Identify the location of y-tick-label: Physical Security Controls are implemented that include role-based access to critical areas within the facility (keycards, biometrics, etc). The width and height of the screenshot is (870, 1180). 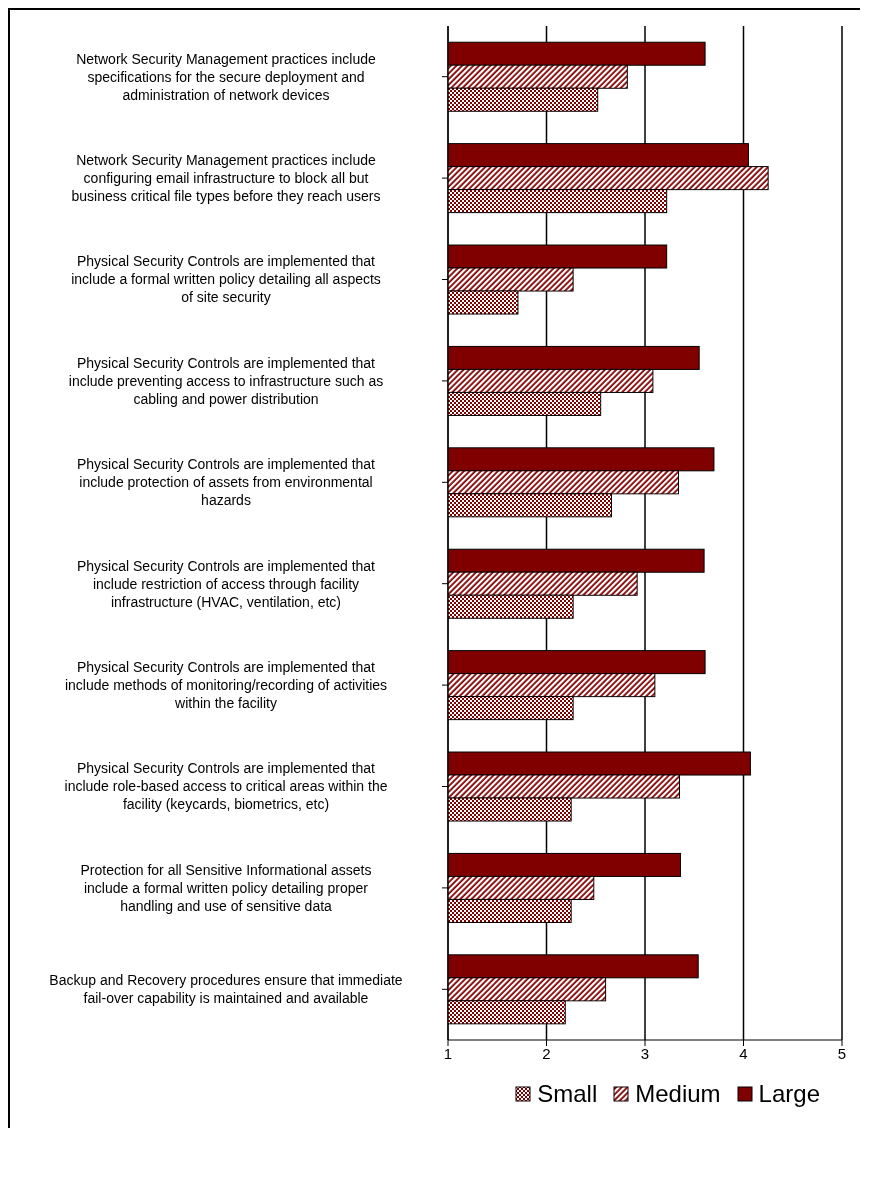
(226, 786).